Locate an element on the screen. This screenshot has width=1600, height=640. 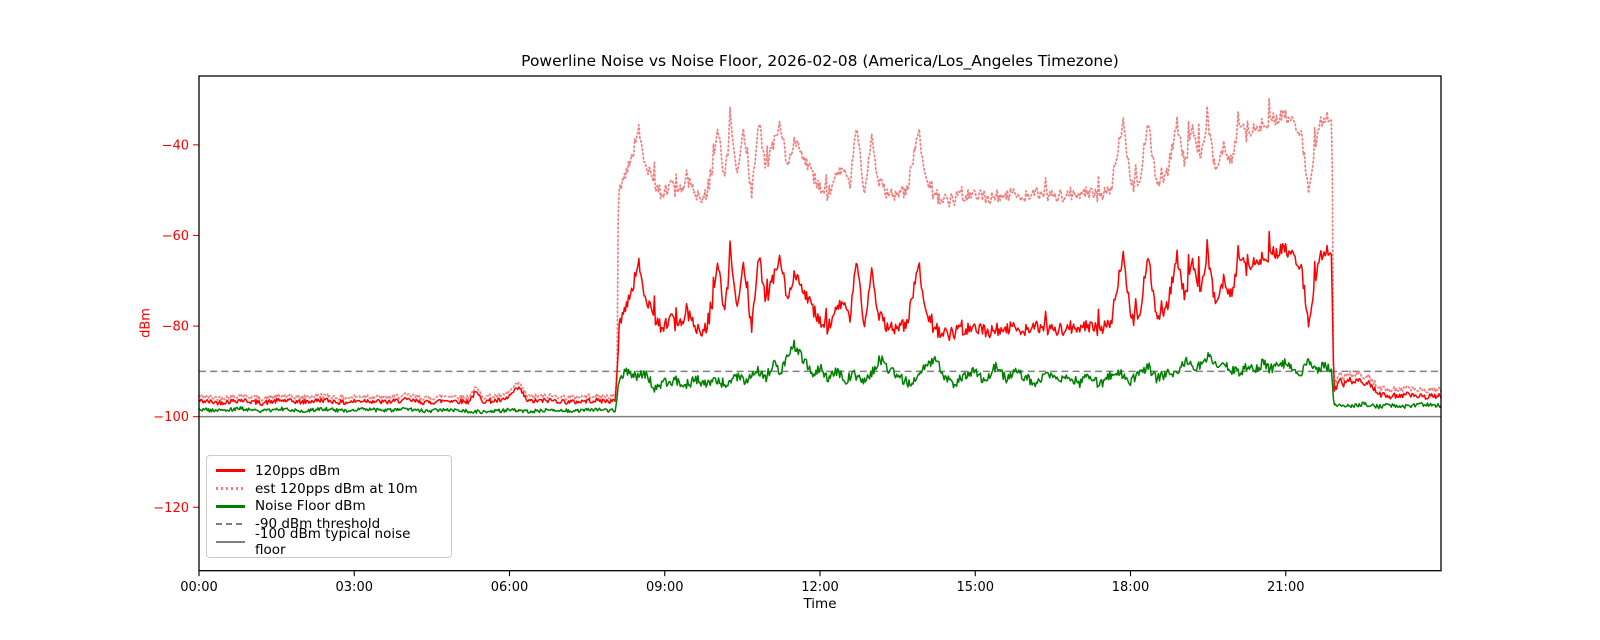
x-axis-label: Time is located at coordinates (820, 604).